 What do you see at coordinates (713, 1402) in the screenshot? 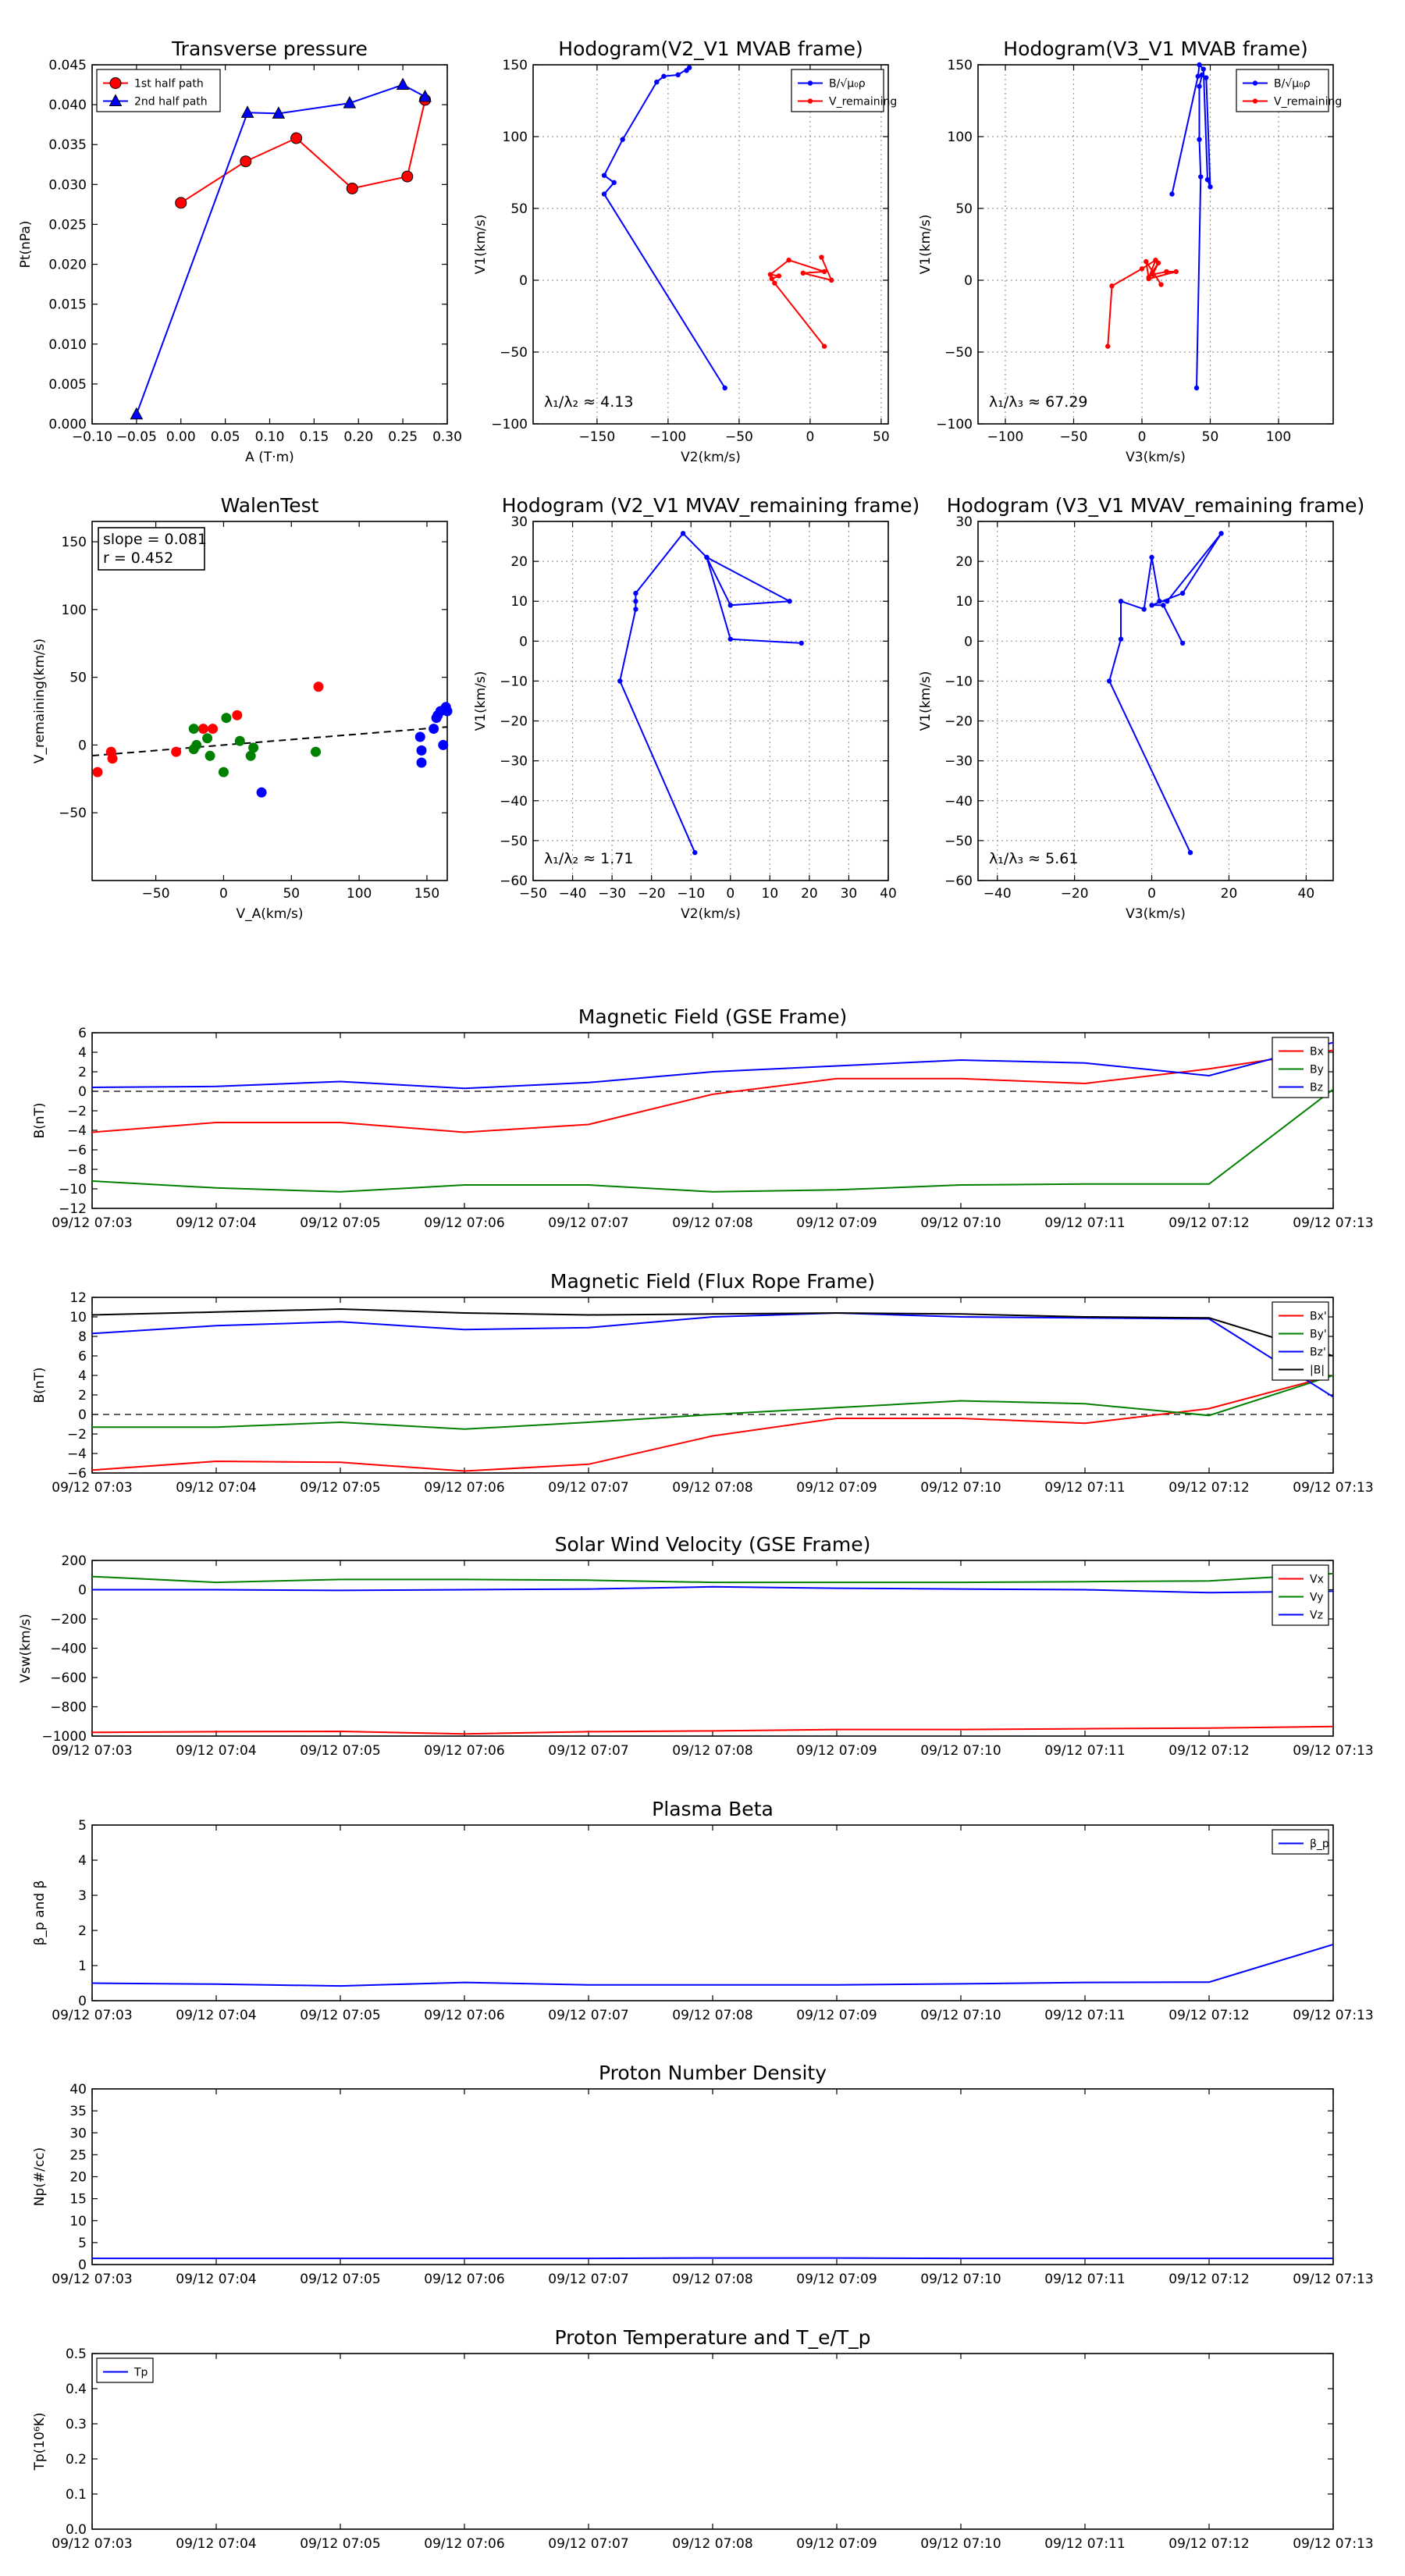
I see `series-line-By'` at bounding box center [713, 1402].